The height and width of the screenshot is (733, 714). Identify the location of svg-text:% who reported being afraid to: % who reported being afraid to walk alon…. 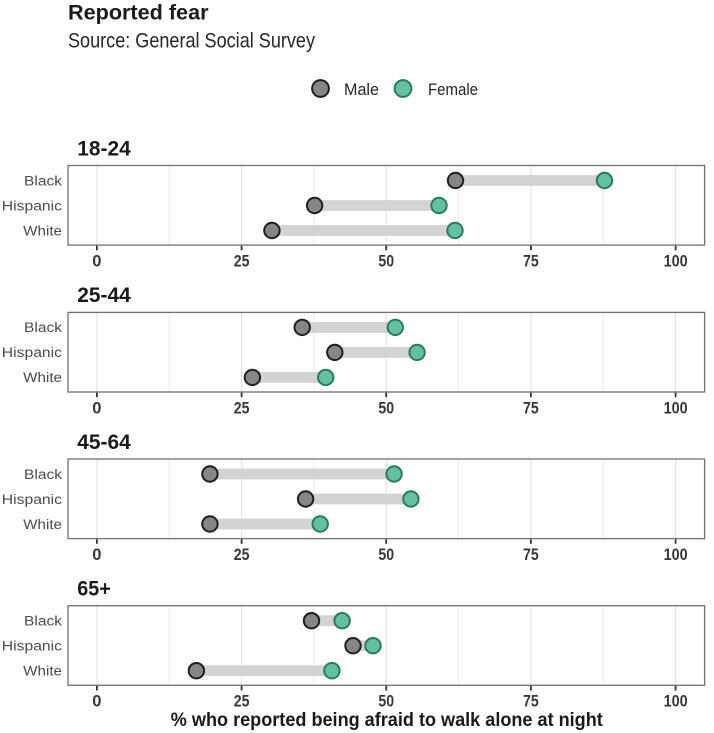
(387, 720).